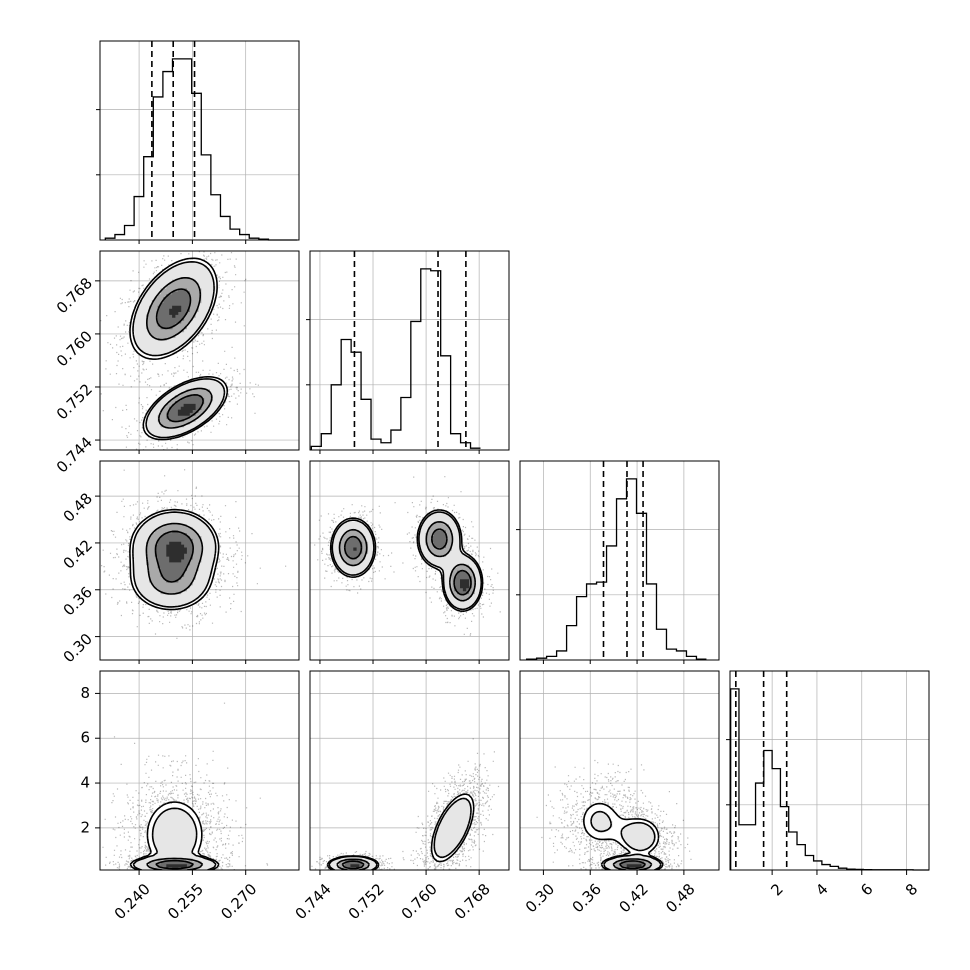 This screenshot has height=970, width=970. What do you see at coordinates (313, 901) in the screenshot?
I see `x-tick-label-1-0: 0.744` at bounding box center [313, 901].